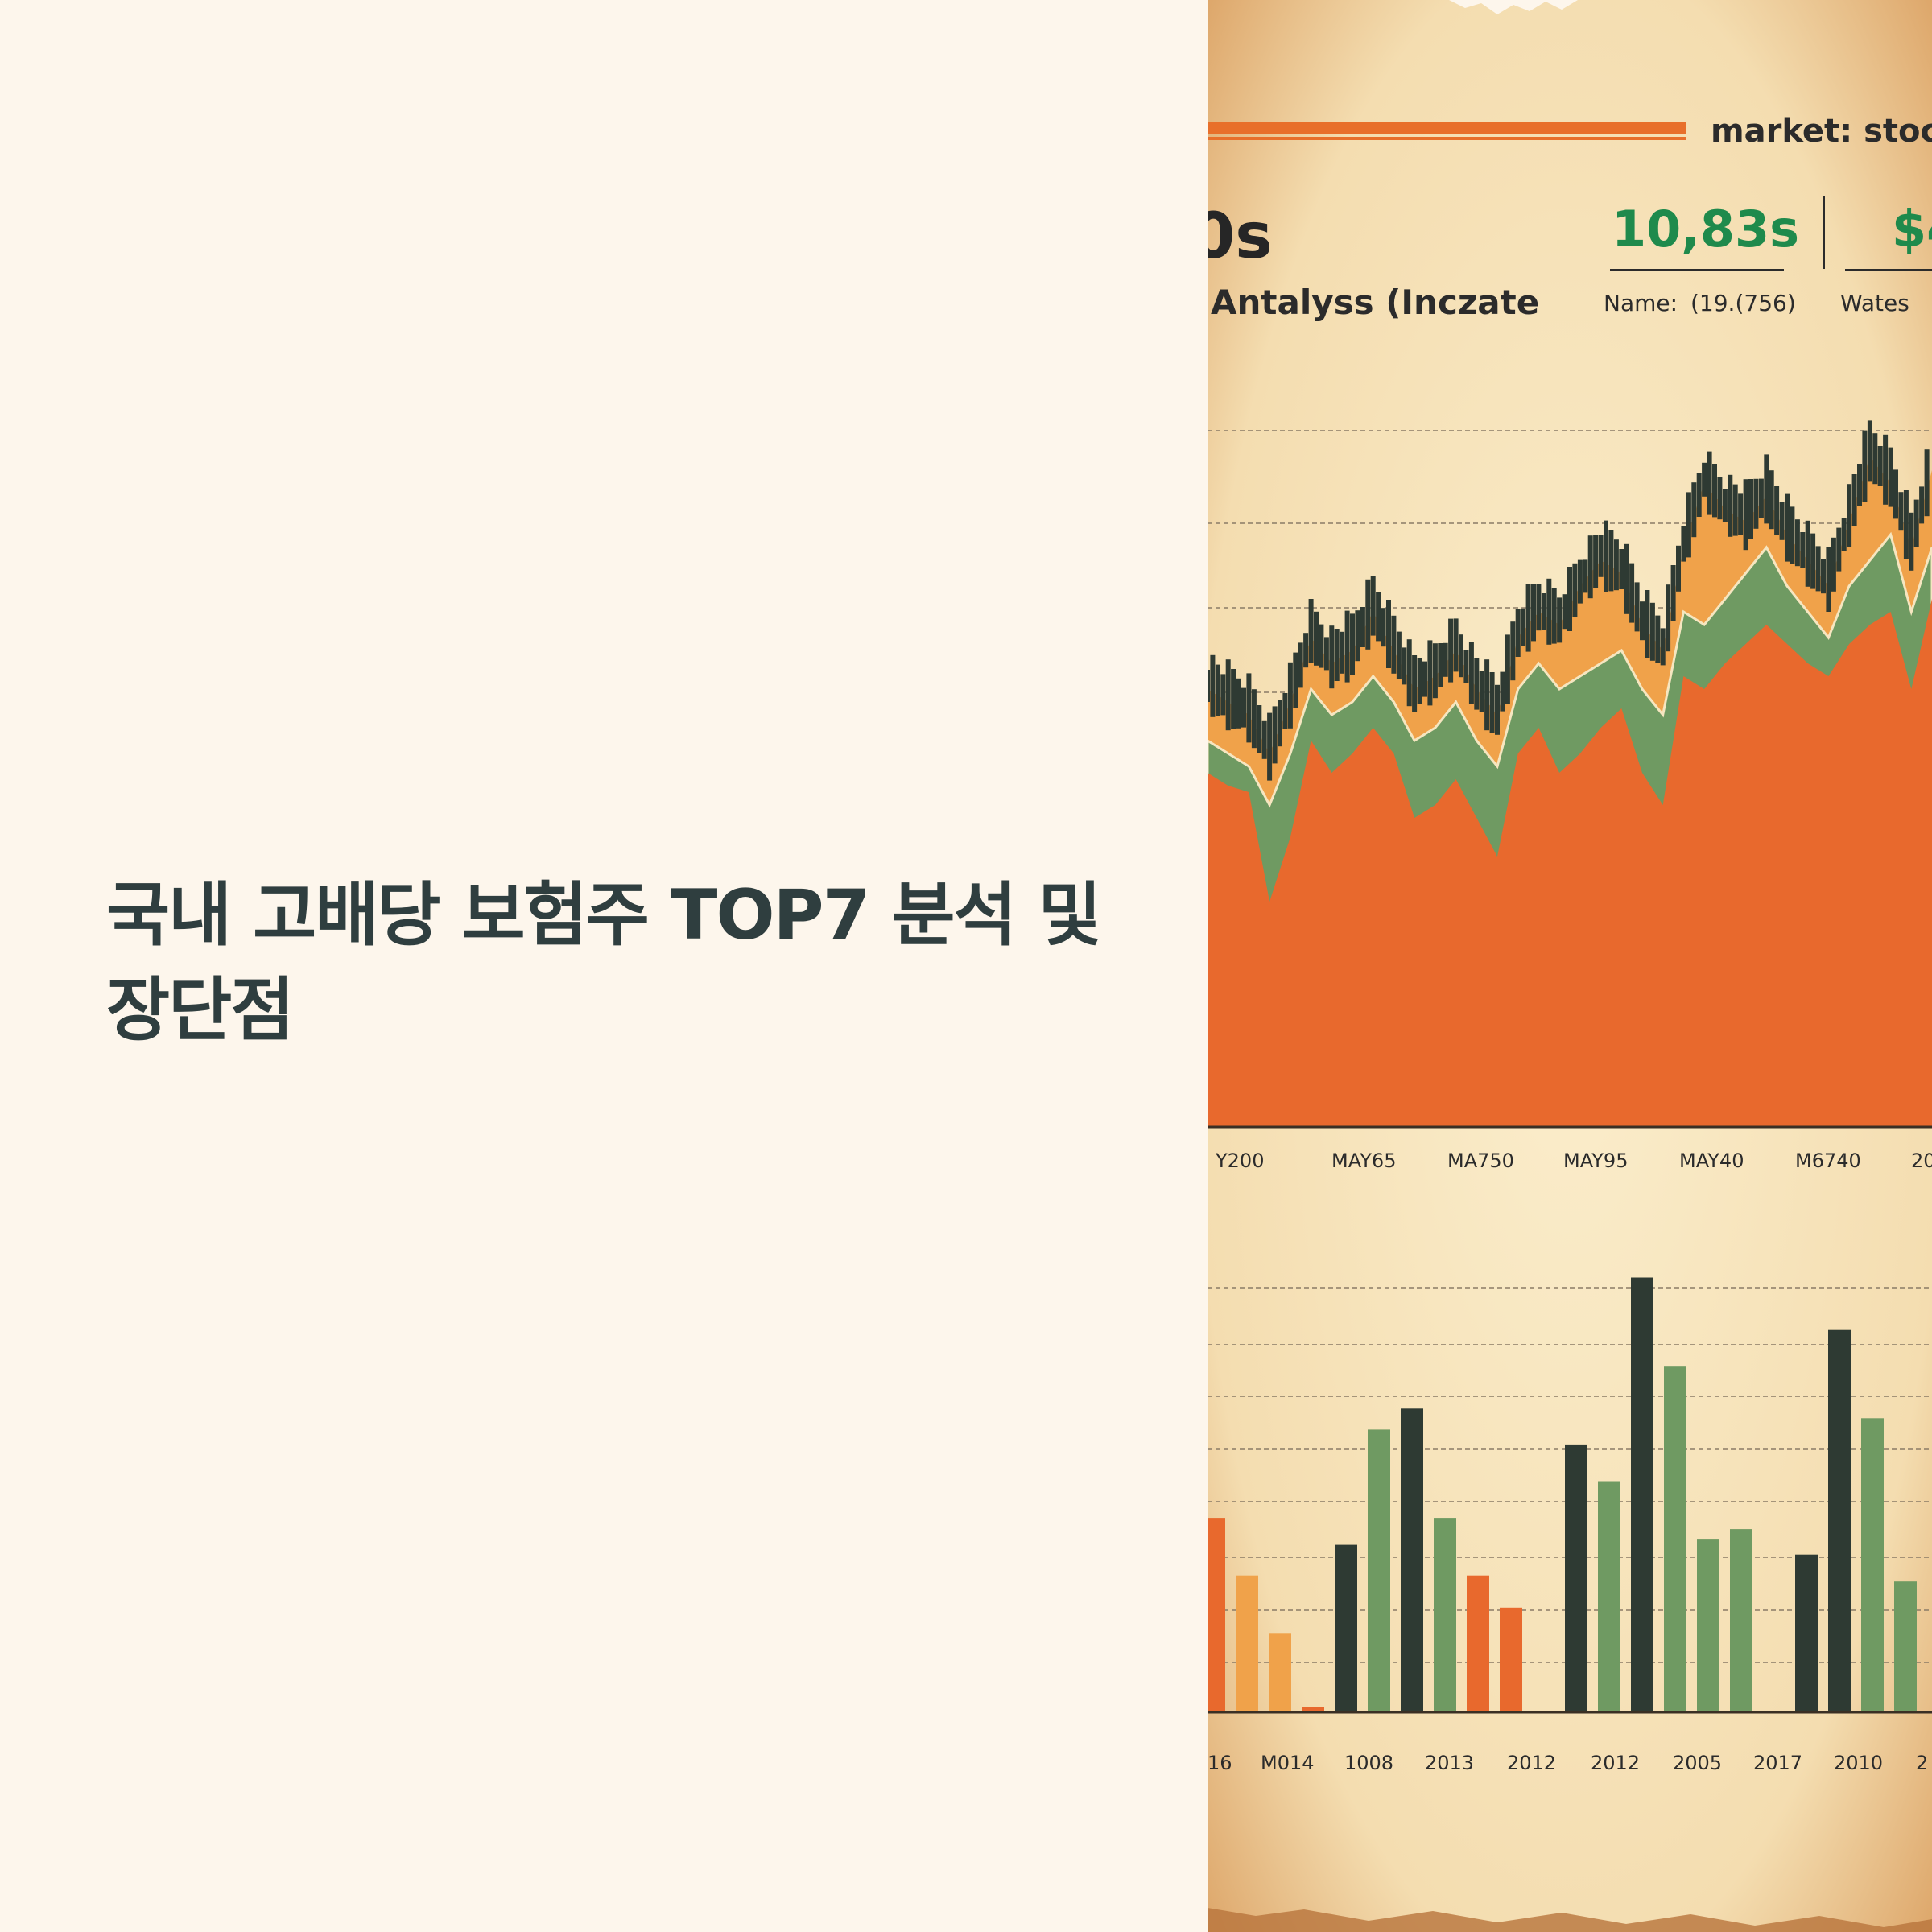 This screenshot has height=1932, width=1932. I want to click on area-x-tick-label: MAY40, so click(1711, 1161).